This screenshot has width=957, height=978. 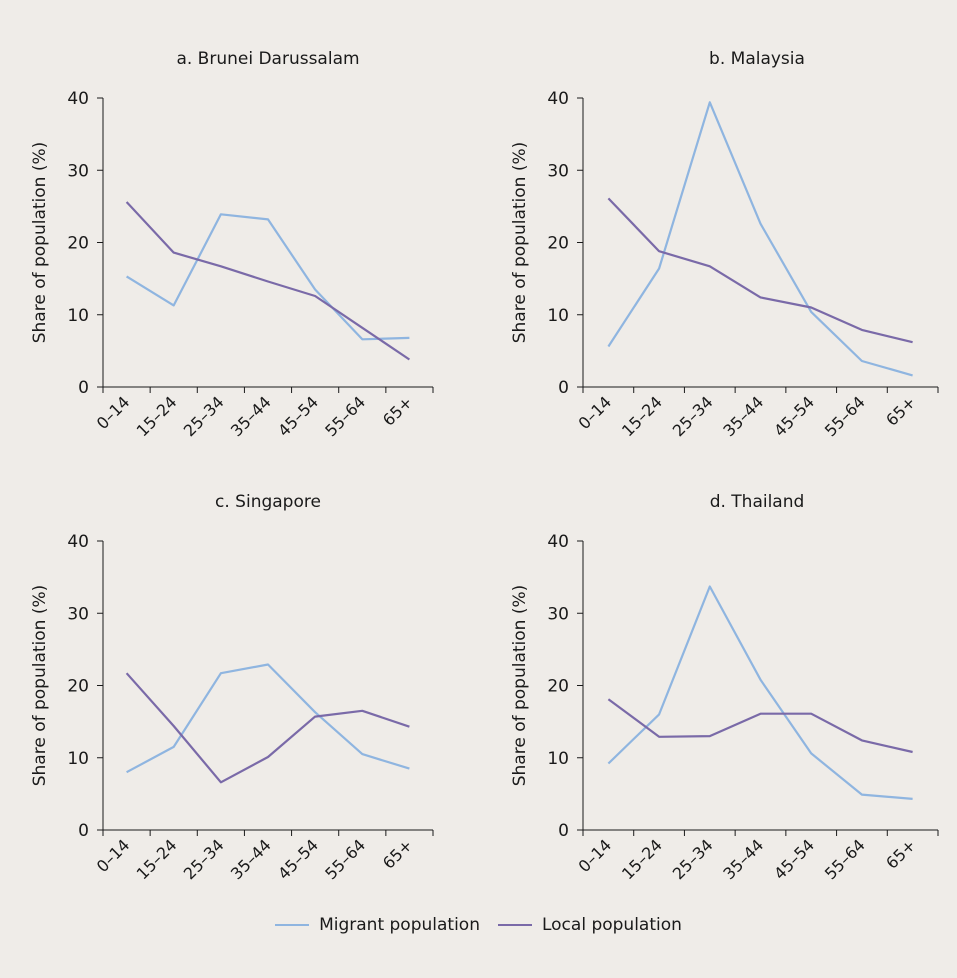 What do you see at coordinates (399, 925) in the screenshot?
I see `legend-label-migrant: Migrant population` at bounding box center [399, 925].